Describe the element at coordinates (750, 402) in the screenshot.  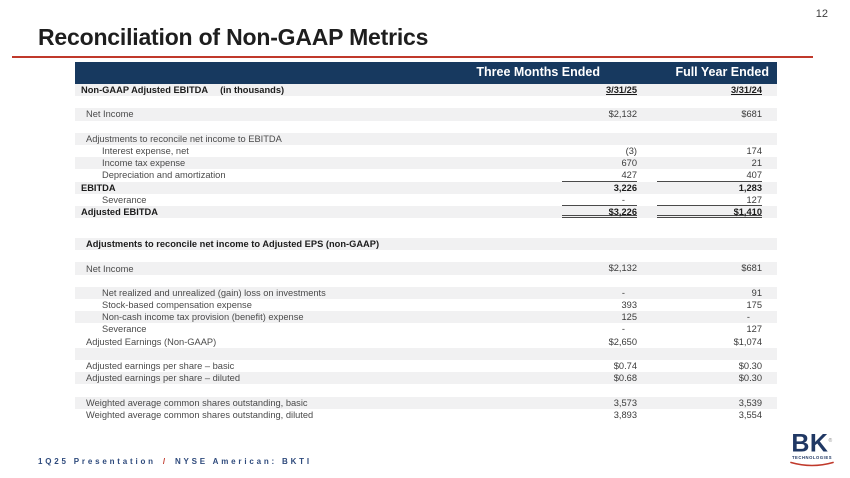
I see `value-full-year: 3,539` at that location.